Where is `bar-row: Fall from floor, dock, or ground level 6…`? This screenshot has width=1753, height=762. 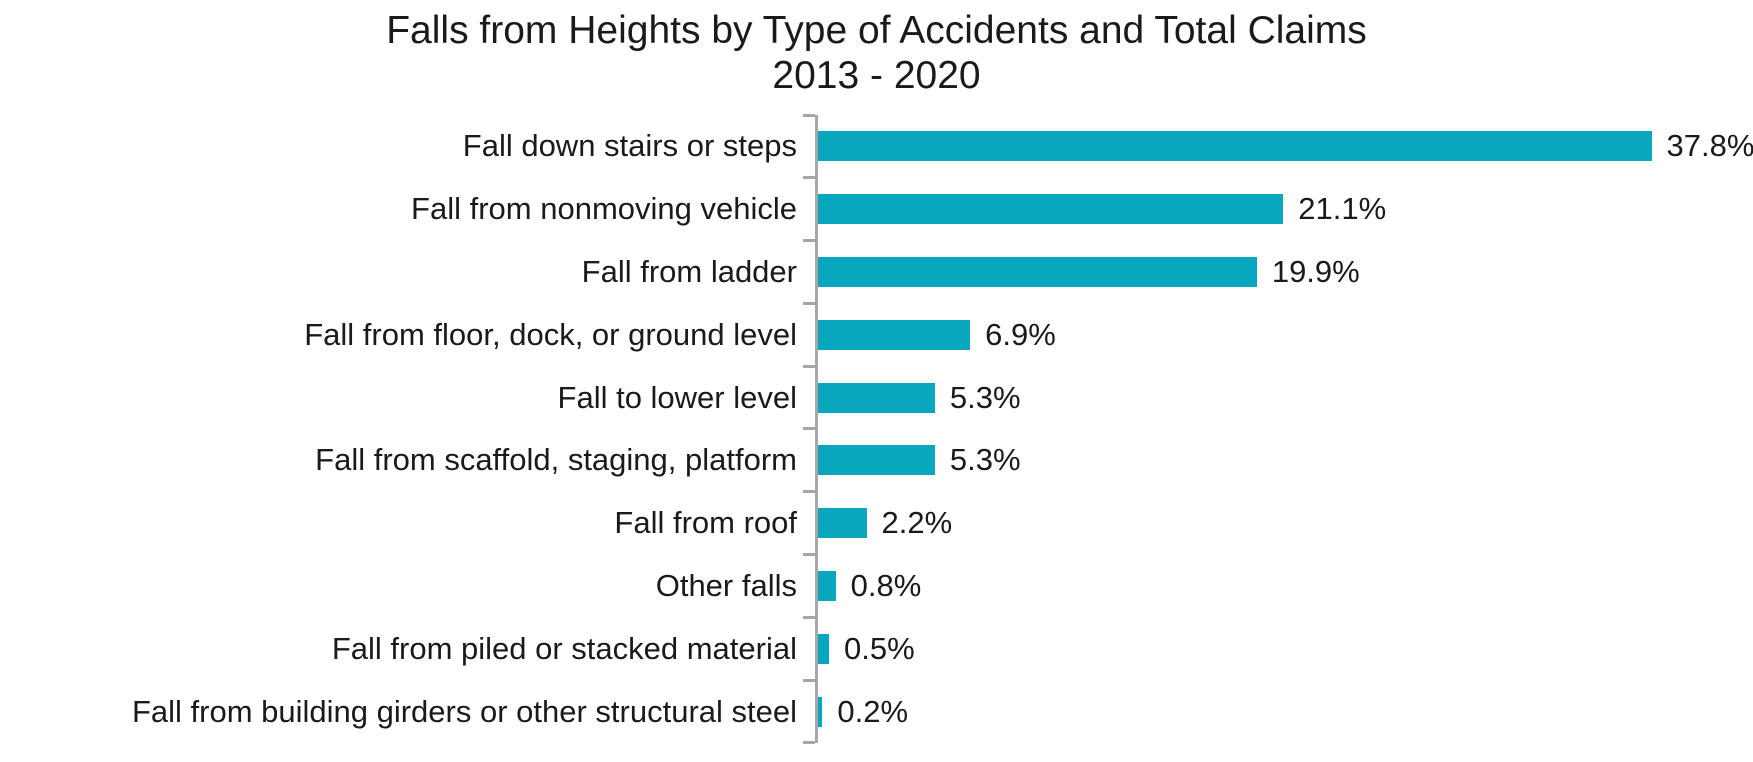
bar-row: Fall from floor, dock, or ground level 6… is located at coordinates (876, 334).